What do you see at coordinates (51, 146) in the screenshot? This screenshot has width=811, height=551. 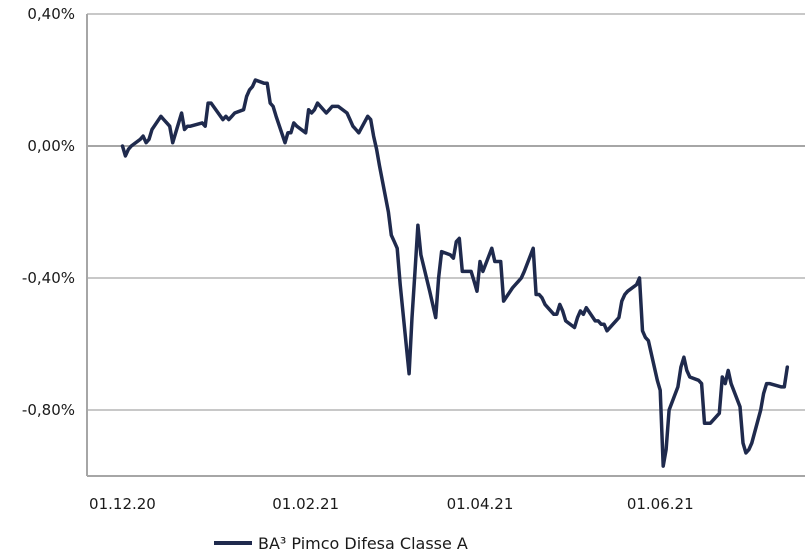 I see `y-tick-label: 0,00%` at bounding box center [51, 146].